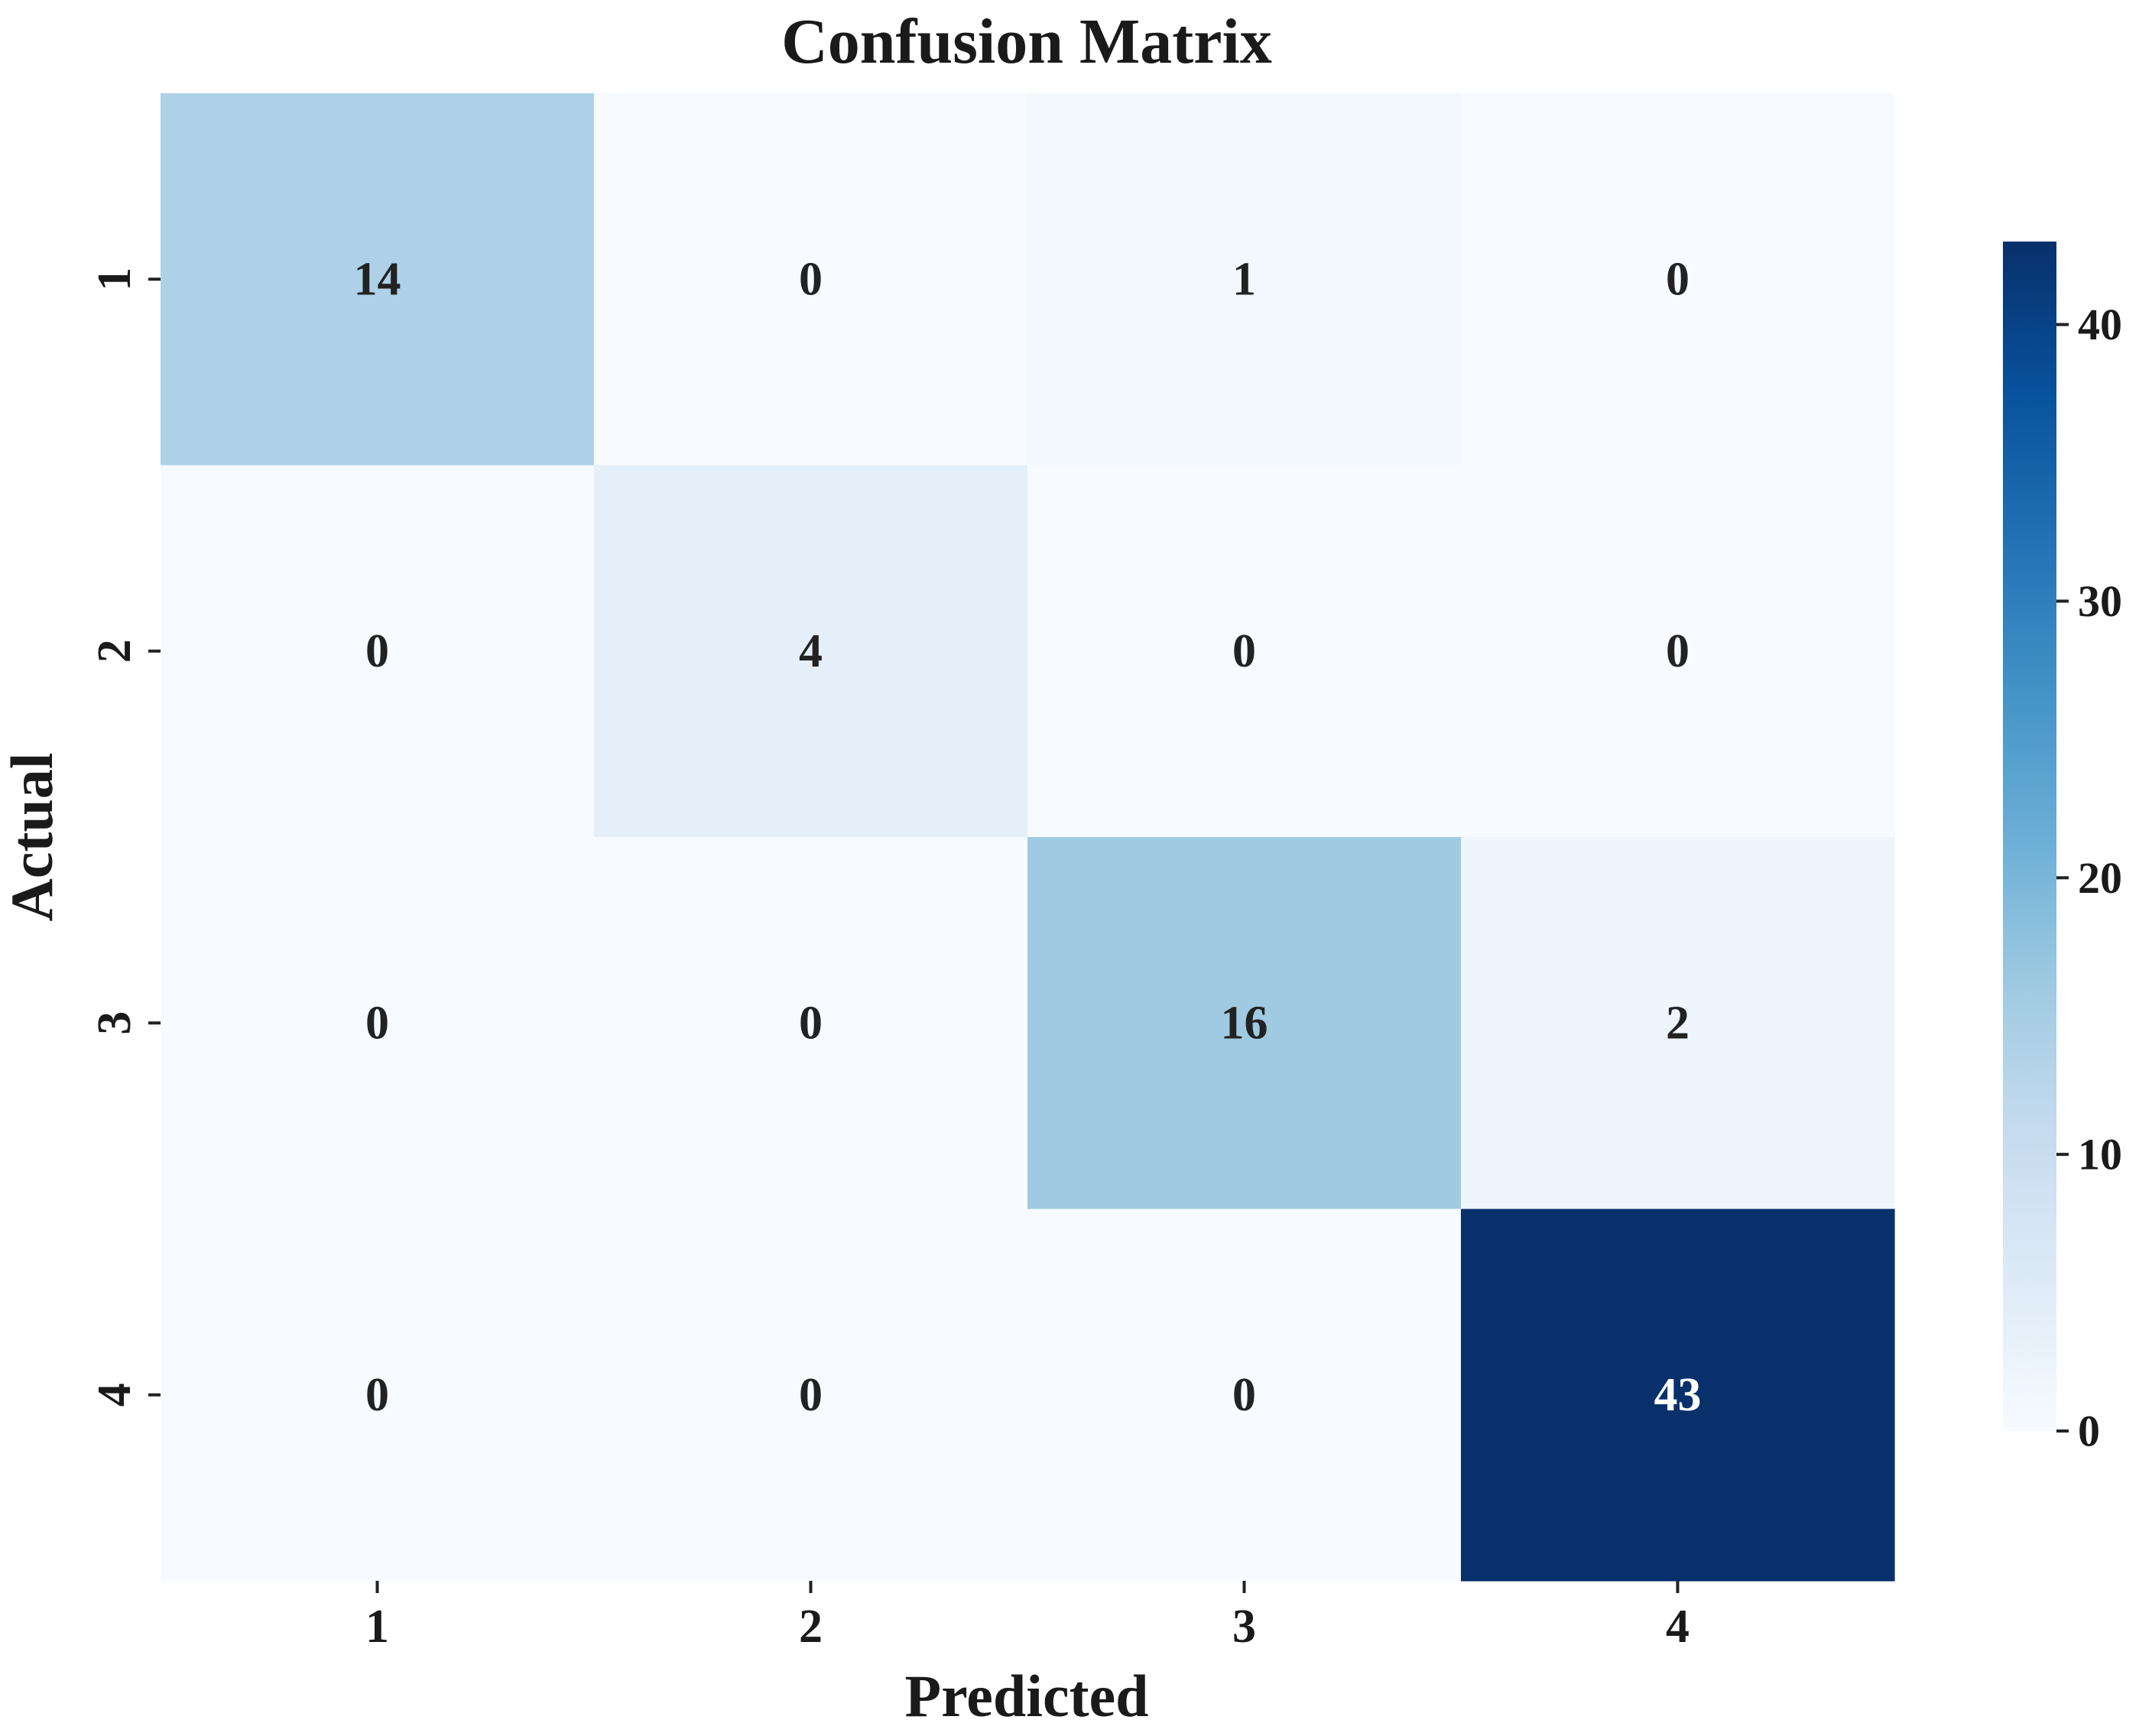 The image size is (2152, 1736). What do you see at coordinates (1244, 1627) in the screenshot?
I see `x-tick-label-3: 3` at bounding box center [1244, 1627].